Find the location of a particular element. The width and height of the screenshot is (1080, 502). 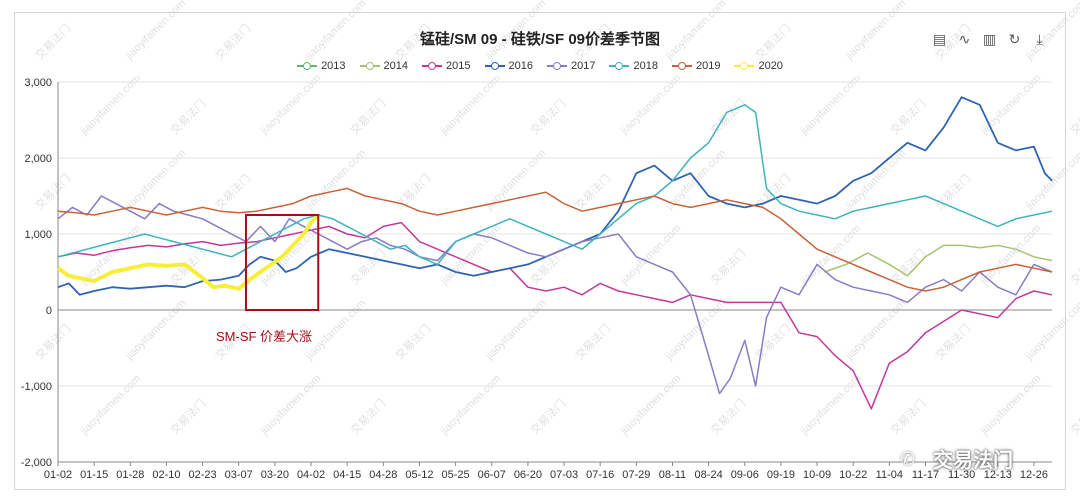

y-tick-label: 1,000 is located at coordinates (38, 235).